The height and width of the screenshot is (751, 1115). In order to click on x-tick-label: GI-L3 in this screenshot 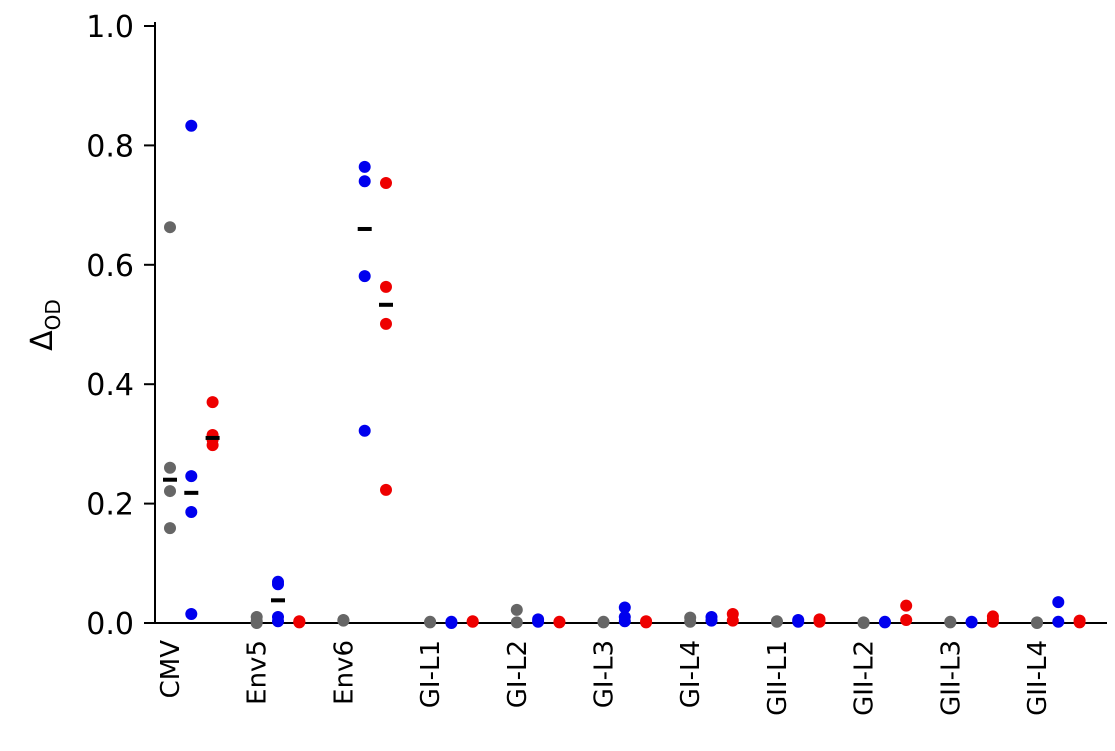, I will do `click(605, 674)`.